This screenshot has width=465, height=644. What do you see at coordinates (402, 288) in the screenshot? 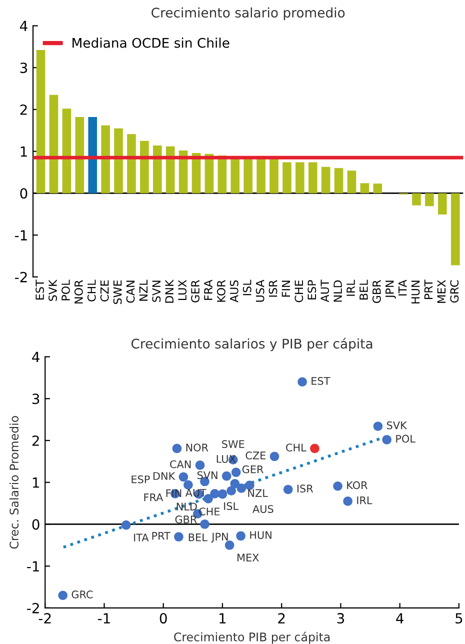
I see `x-tick-label: ITA` at bounding box center [402, 288].